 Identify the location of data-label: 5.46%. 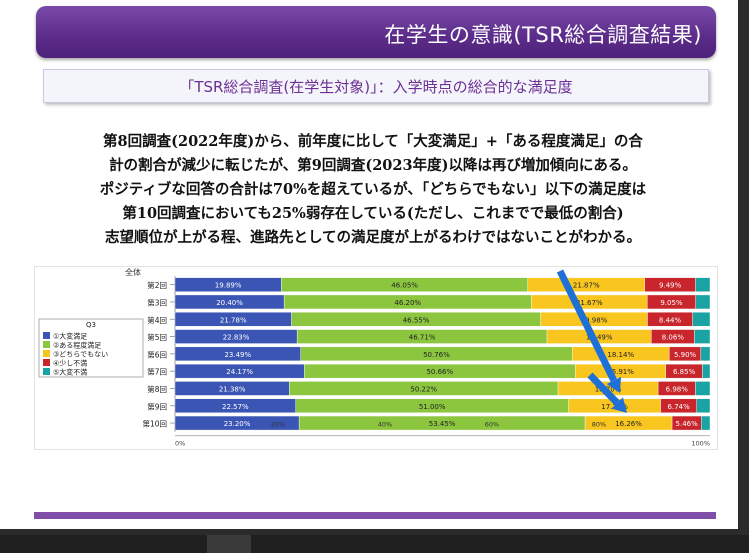
(687, 424).